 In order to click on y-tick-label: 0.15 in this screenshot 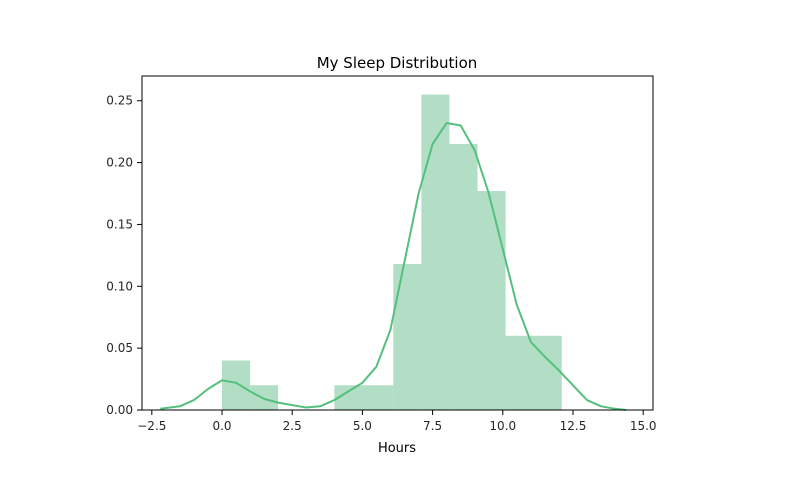, I will do `click(119, 224)`.